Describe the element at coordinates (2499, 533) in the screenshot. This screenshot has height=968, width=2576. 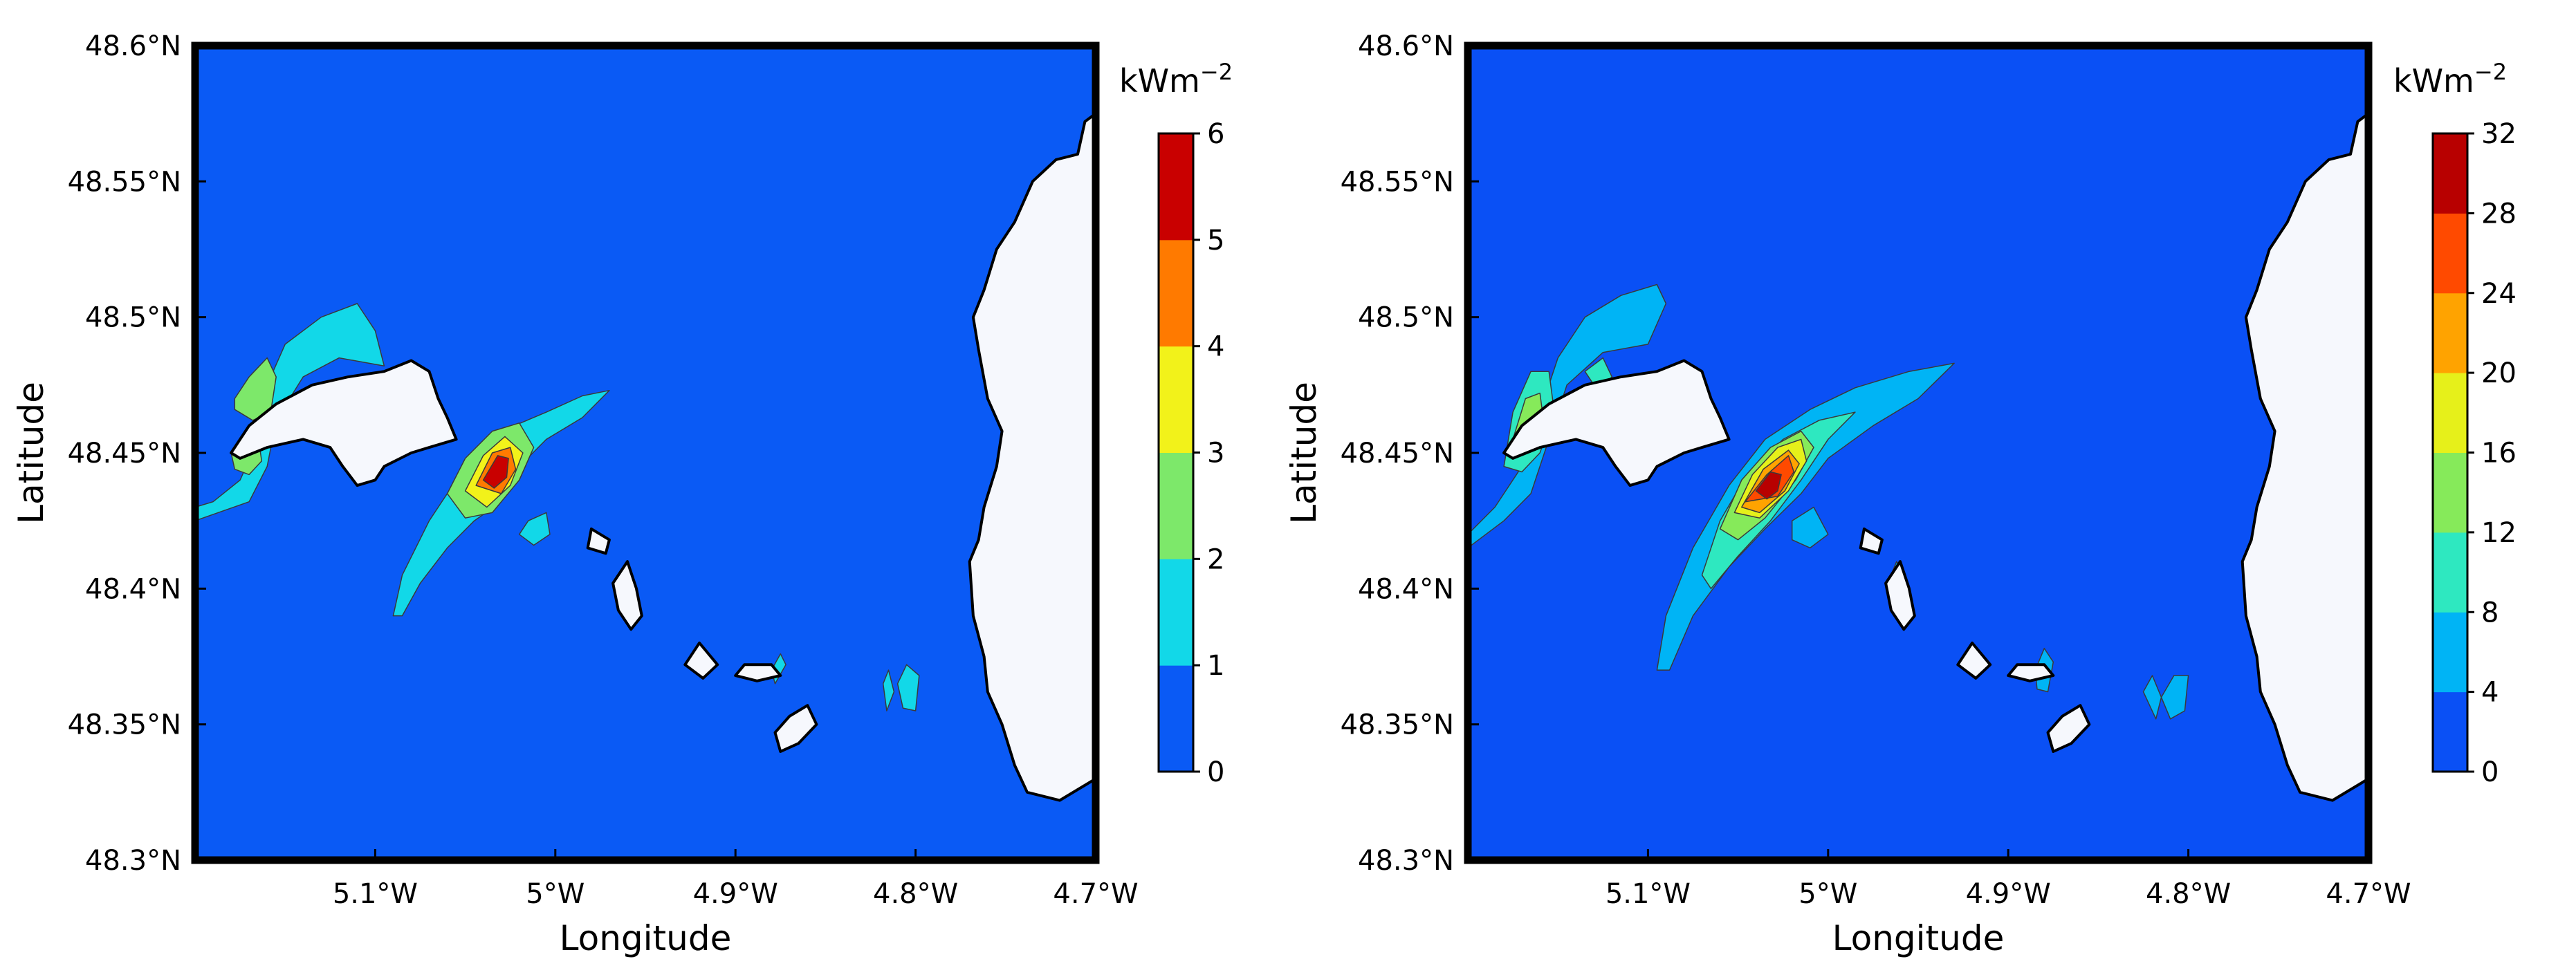
I see `colorbar-tick-label: 12` at that location.